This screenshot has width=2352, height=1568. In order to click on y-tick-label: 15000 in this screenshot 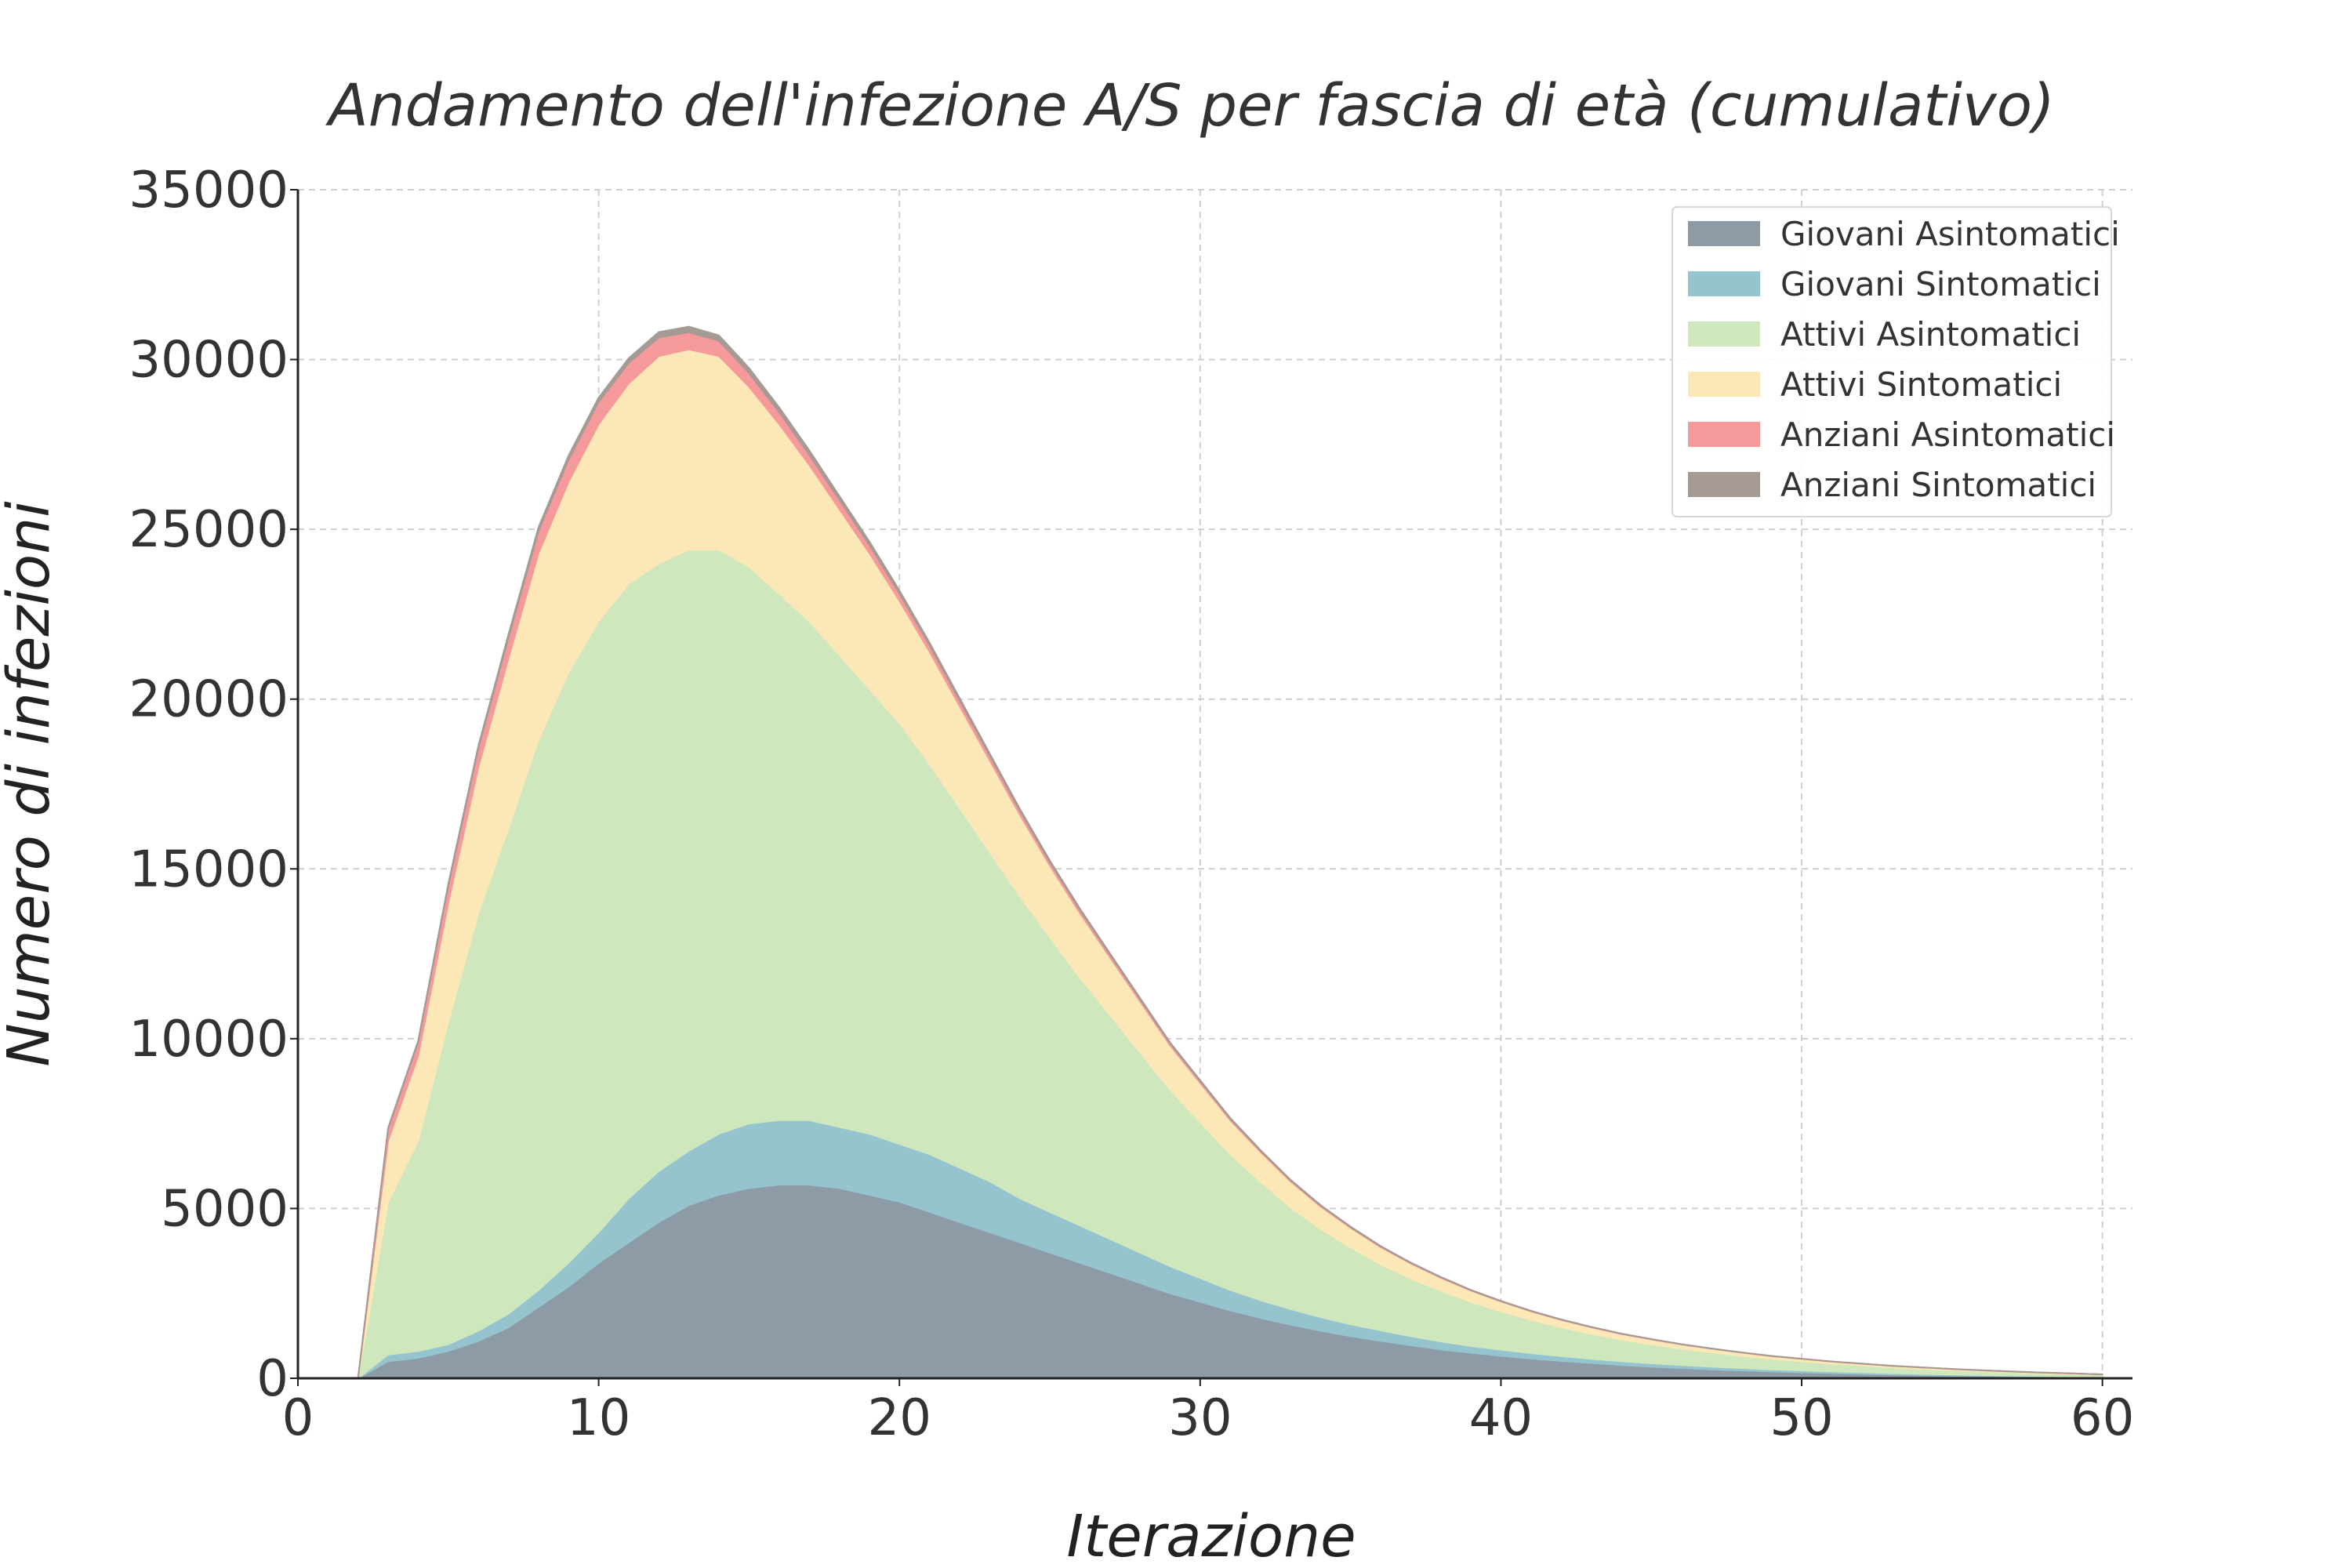, I will do `click(209, 869)`.